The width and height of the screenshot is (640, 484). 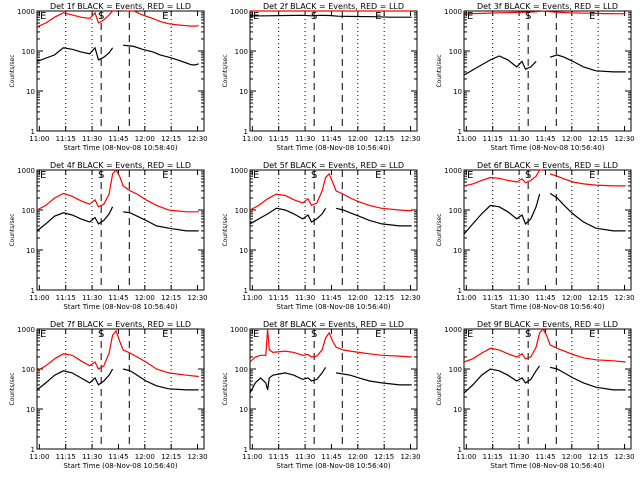 What do you see at coordinates (333, 324) in the screenshot?
I see `panel-title: Det 8f BLACK = Events, RED = LLD` at bounding box center [333, 324].